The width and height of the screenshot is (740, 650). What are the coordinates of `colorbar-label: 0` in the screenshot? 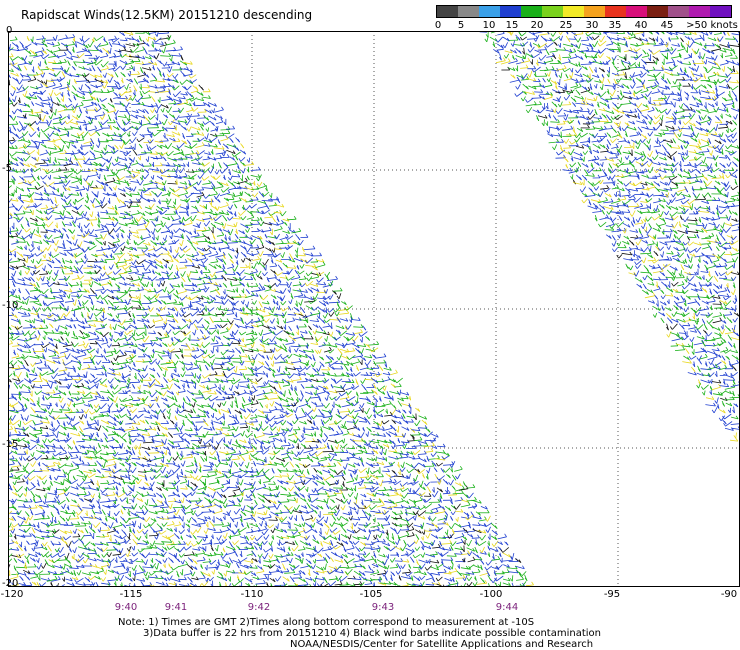 It's located at (438, 25).